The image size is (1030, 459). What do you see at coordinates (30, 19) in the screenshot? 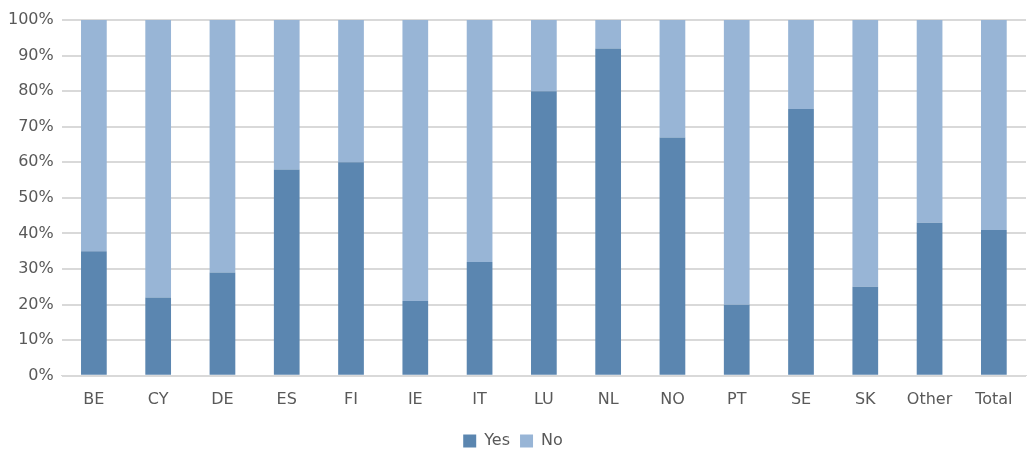
I see `y-tick-label: 100%` at bounding box center [30, 19].